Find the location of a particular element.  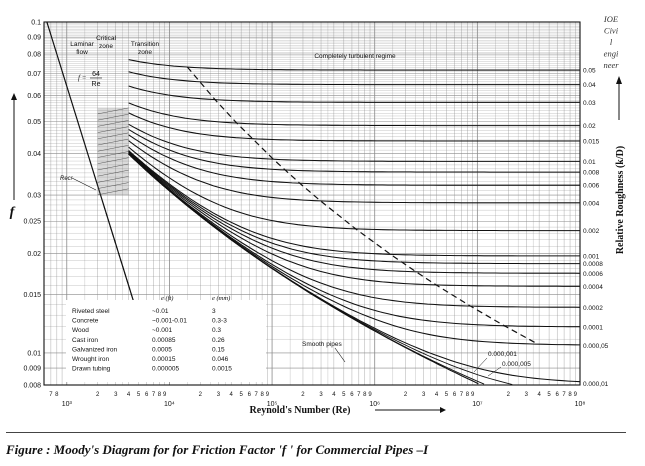

materials-row-eft: 0.00085 is located at coordinates (164, 340).